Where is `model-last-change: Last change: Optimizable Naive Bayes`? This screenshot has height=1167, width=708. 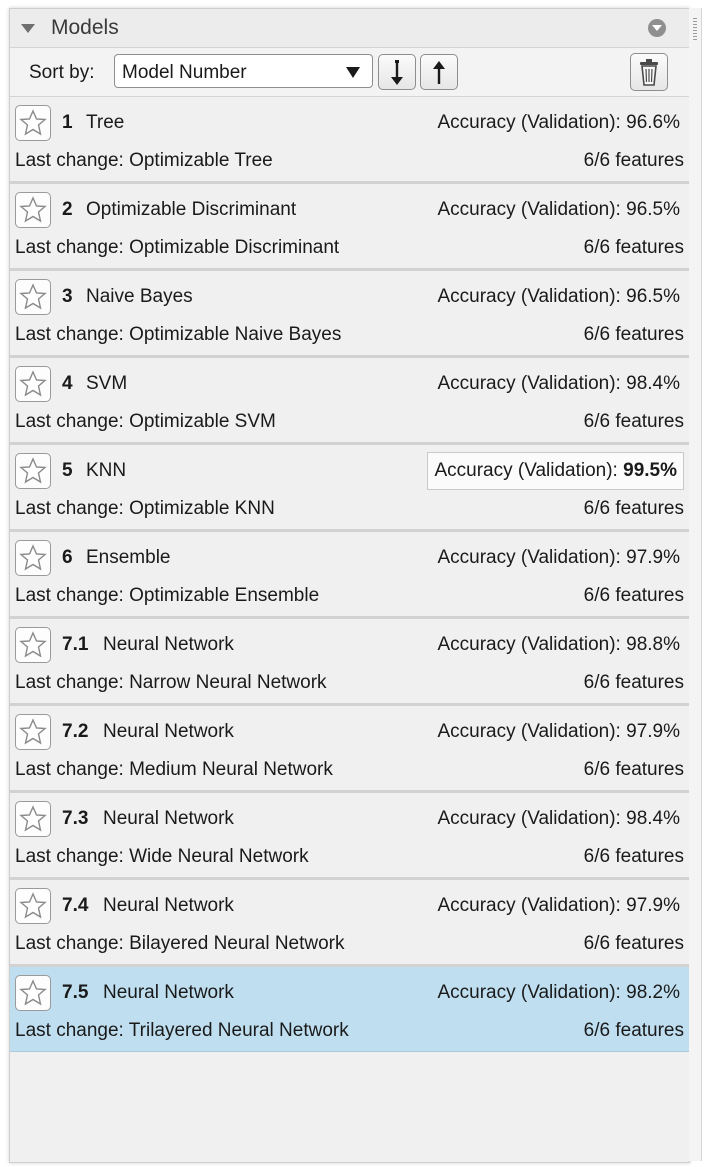 model-last-change: Last change: Optimizable Naive Bayes is located at coordinates (178, 334).